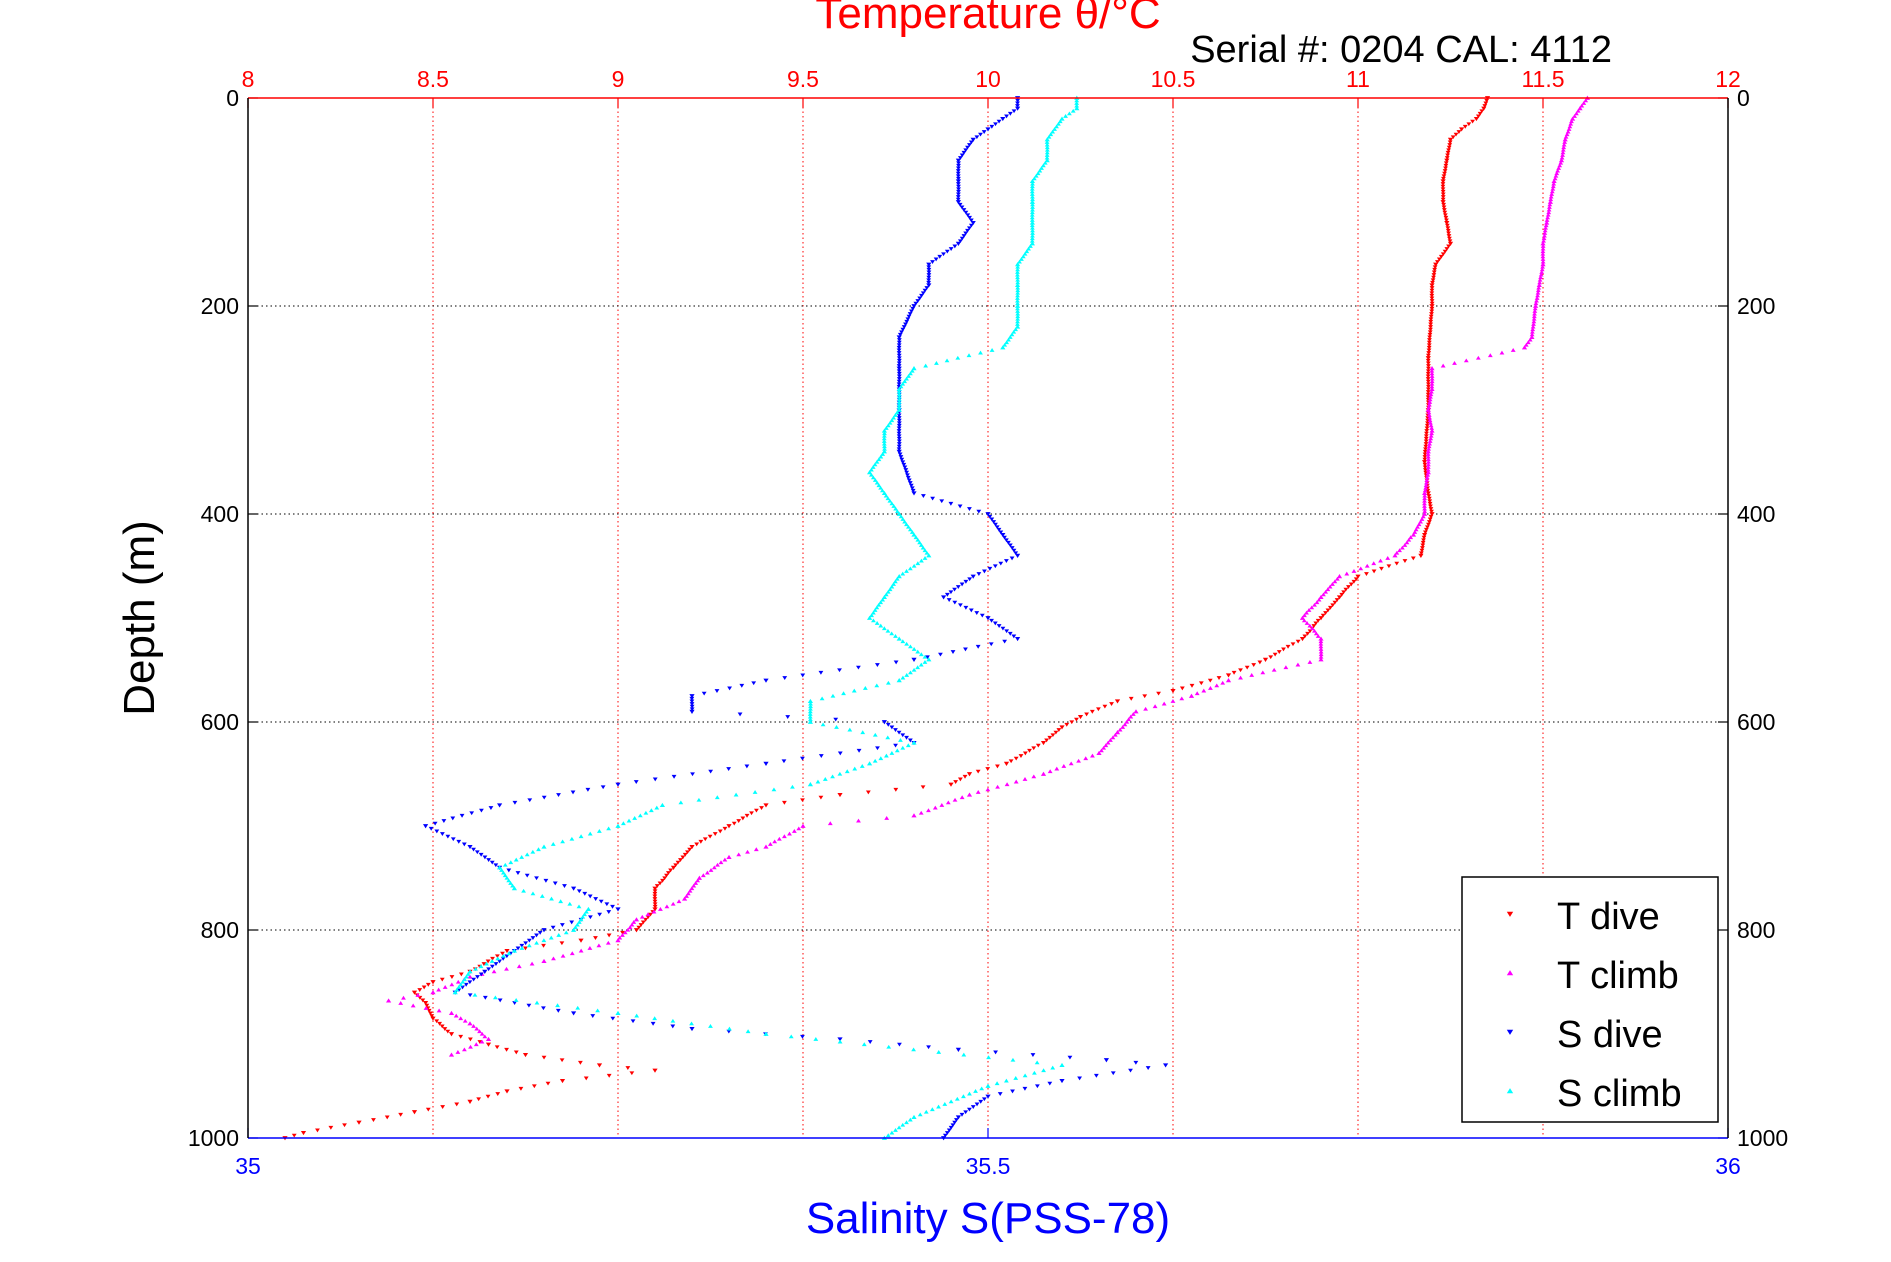 This screenshot has width=1891, height=1262. What do you see at coordinates (1728, 1166) in the screenshot?
I see `bottom-tick-label: 36` at bounding box center [1728, 1166].